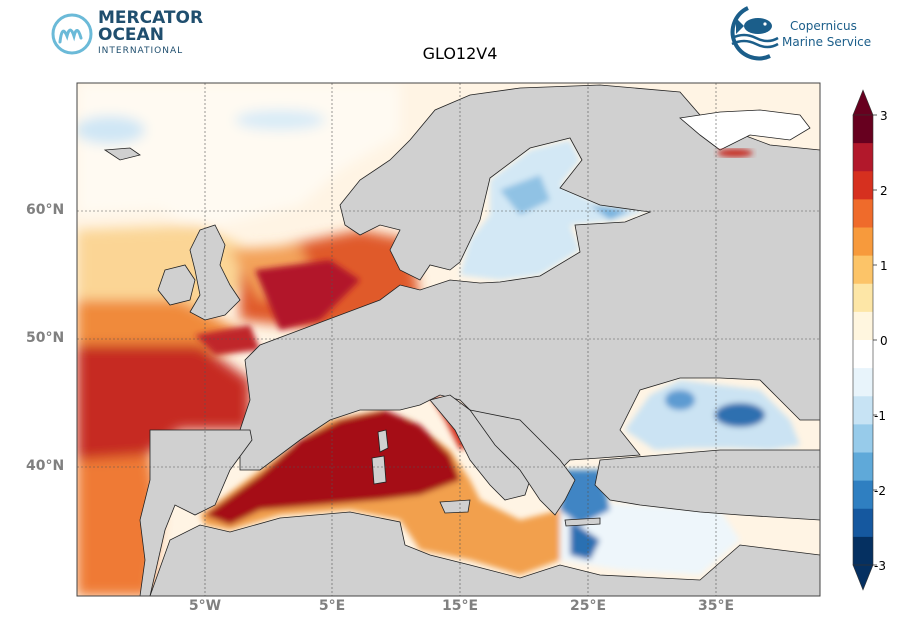  I want to click on lon-label-15e: 15°E, so click(460, 606).